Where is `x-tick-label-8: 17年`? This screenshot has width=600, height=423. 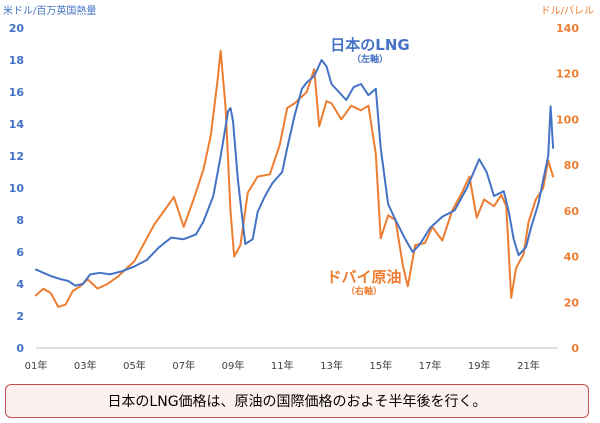 x-tick-label-8: 17年 is located at coordinates (430, 365).